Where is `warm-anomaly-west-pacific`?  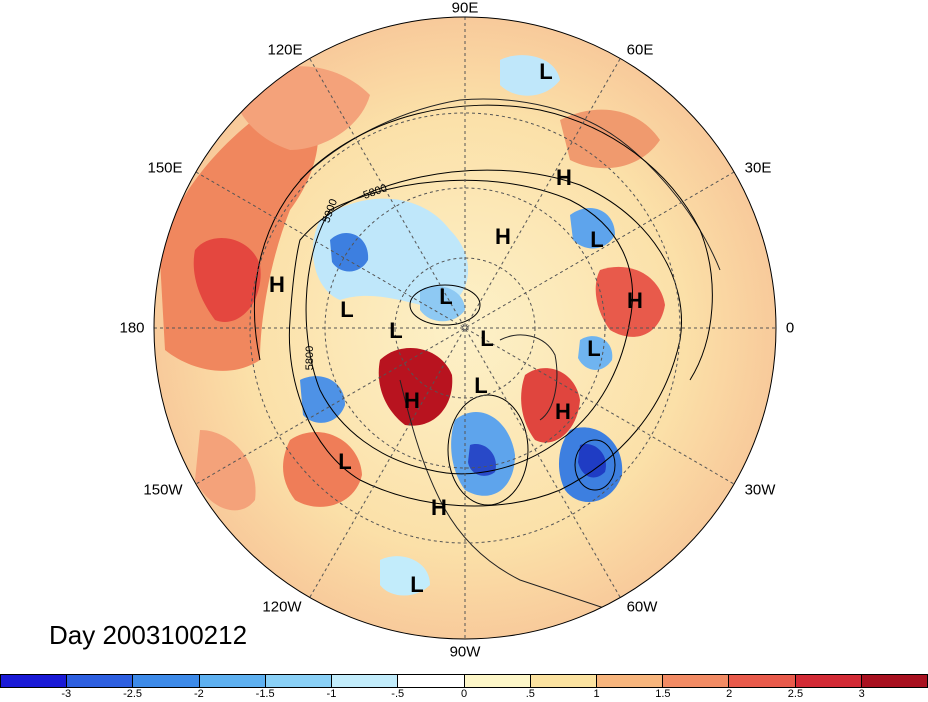 warm-anomaly-west-pacific is located at coordinates (239, 230).